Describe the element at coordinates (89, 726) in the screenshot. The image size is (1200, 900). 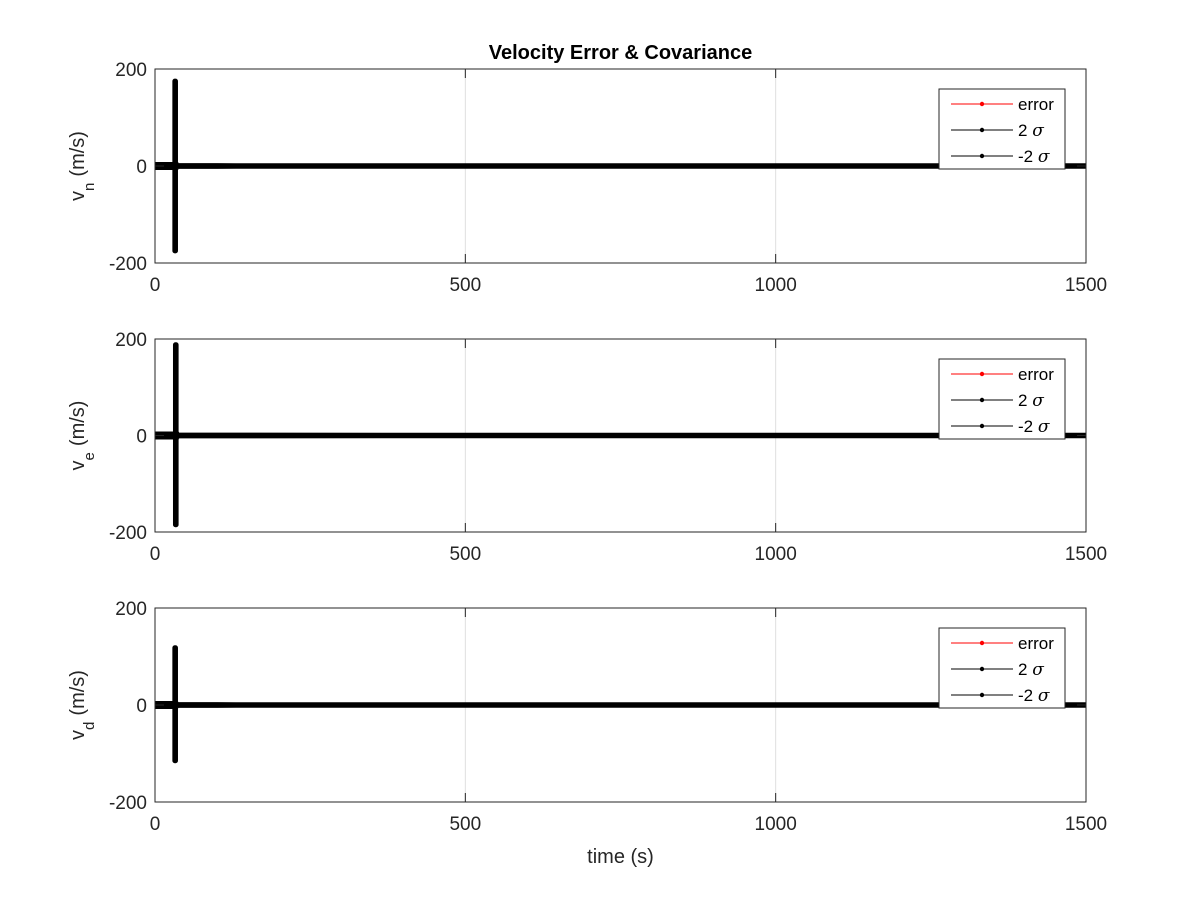
I see `y-axis-label-subscript: d` at that location.